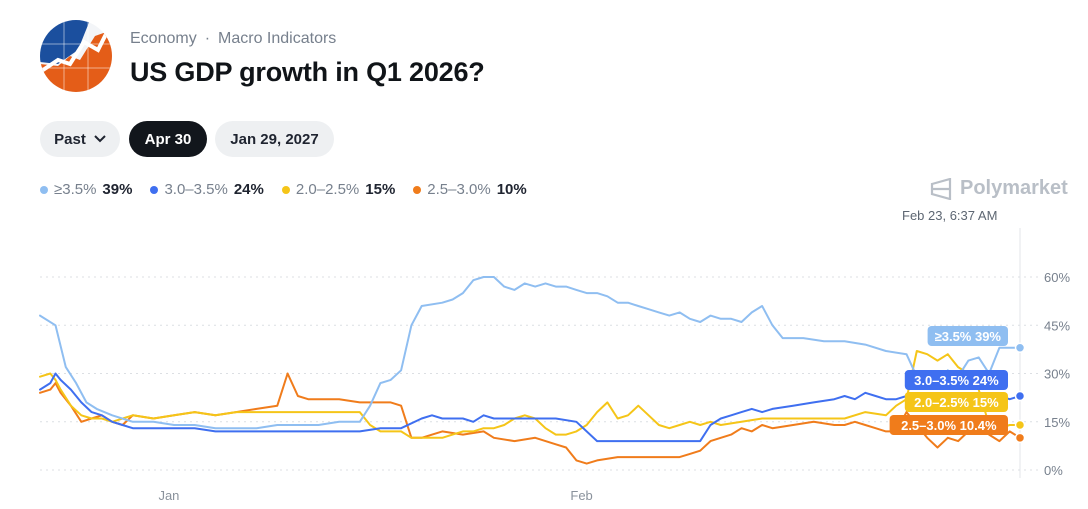  Describe the element at coordinates (75, 189) in the screenshot. I see `legend-label: ≥3.5%` at that location.